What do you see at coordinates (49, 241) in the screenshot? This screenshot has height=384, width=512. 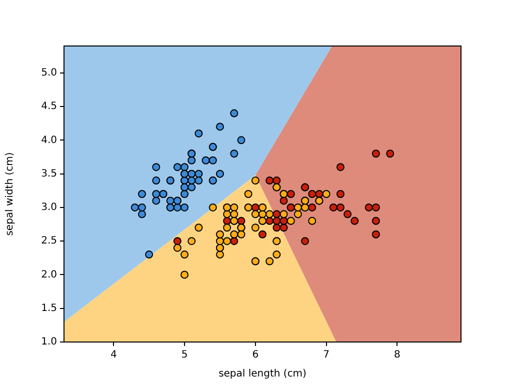 I see `y-tick-label: 2.5` at bounding box center [49, 241].